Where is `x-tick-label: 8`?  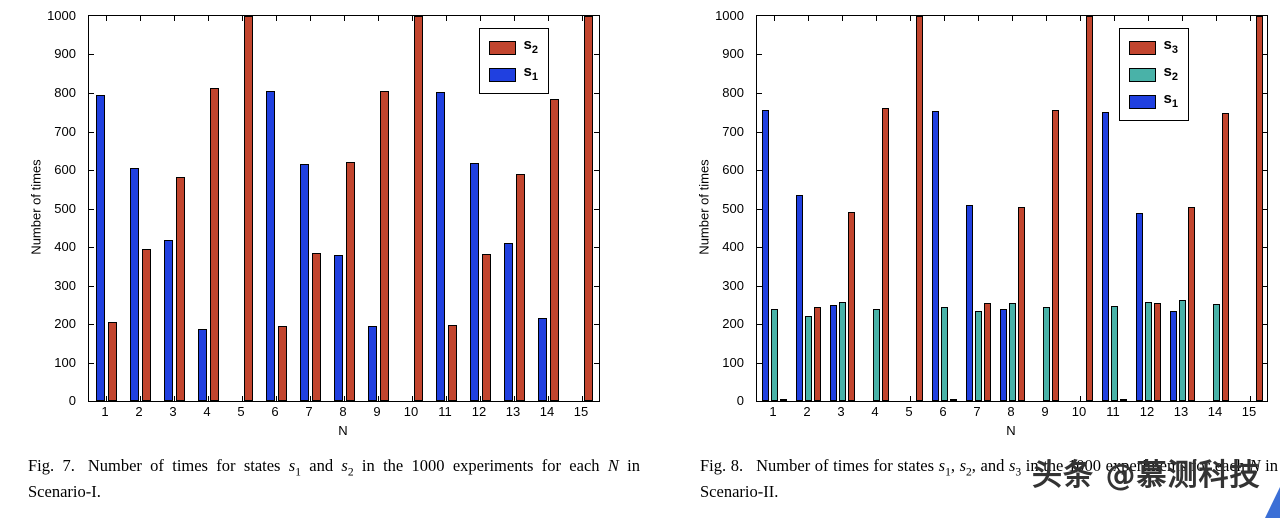
x-tick-label: 8 is located at coordinates (1011, 411).